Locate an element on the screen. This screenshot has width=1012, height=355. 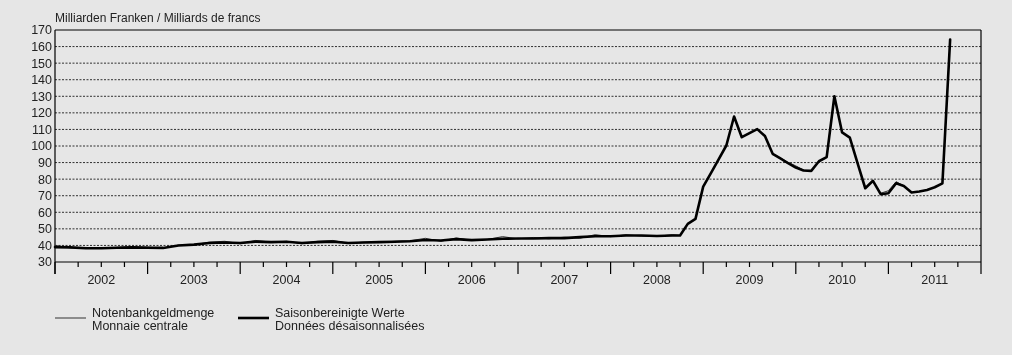
x-tick-label: 2011 is located at coordinates (935, 280).